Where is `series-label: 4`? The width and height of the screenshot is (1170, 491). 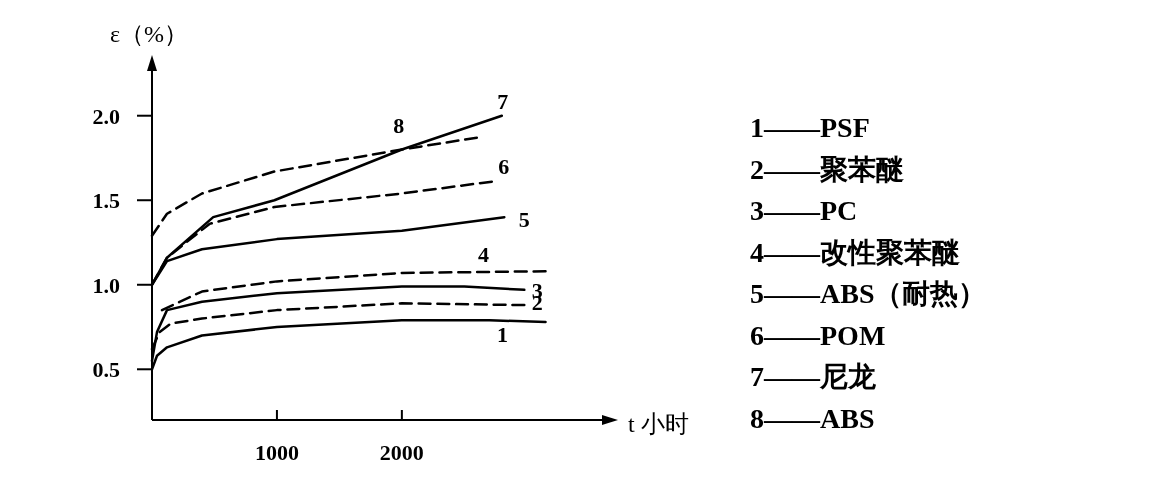 series-label: 4 is located at coordinates (484, 255).